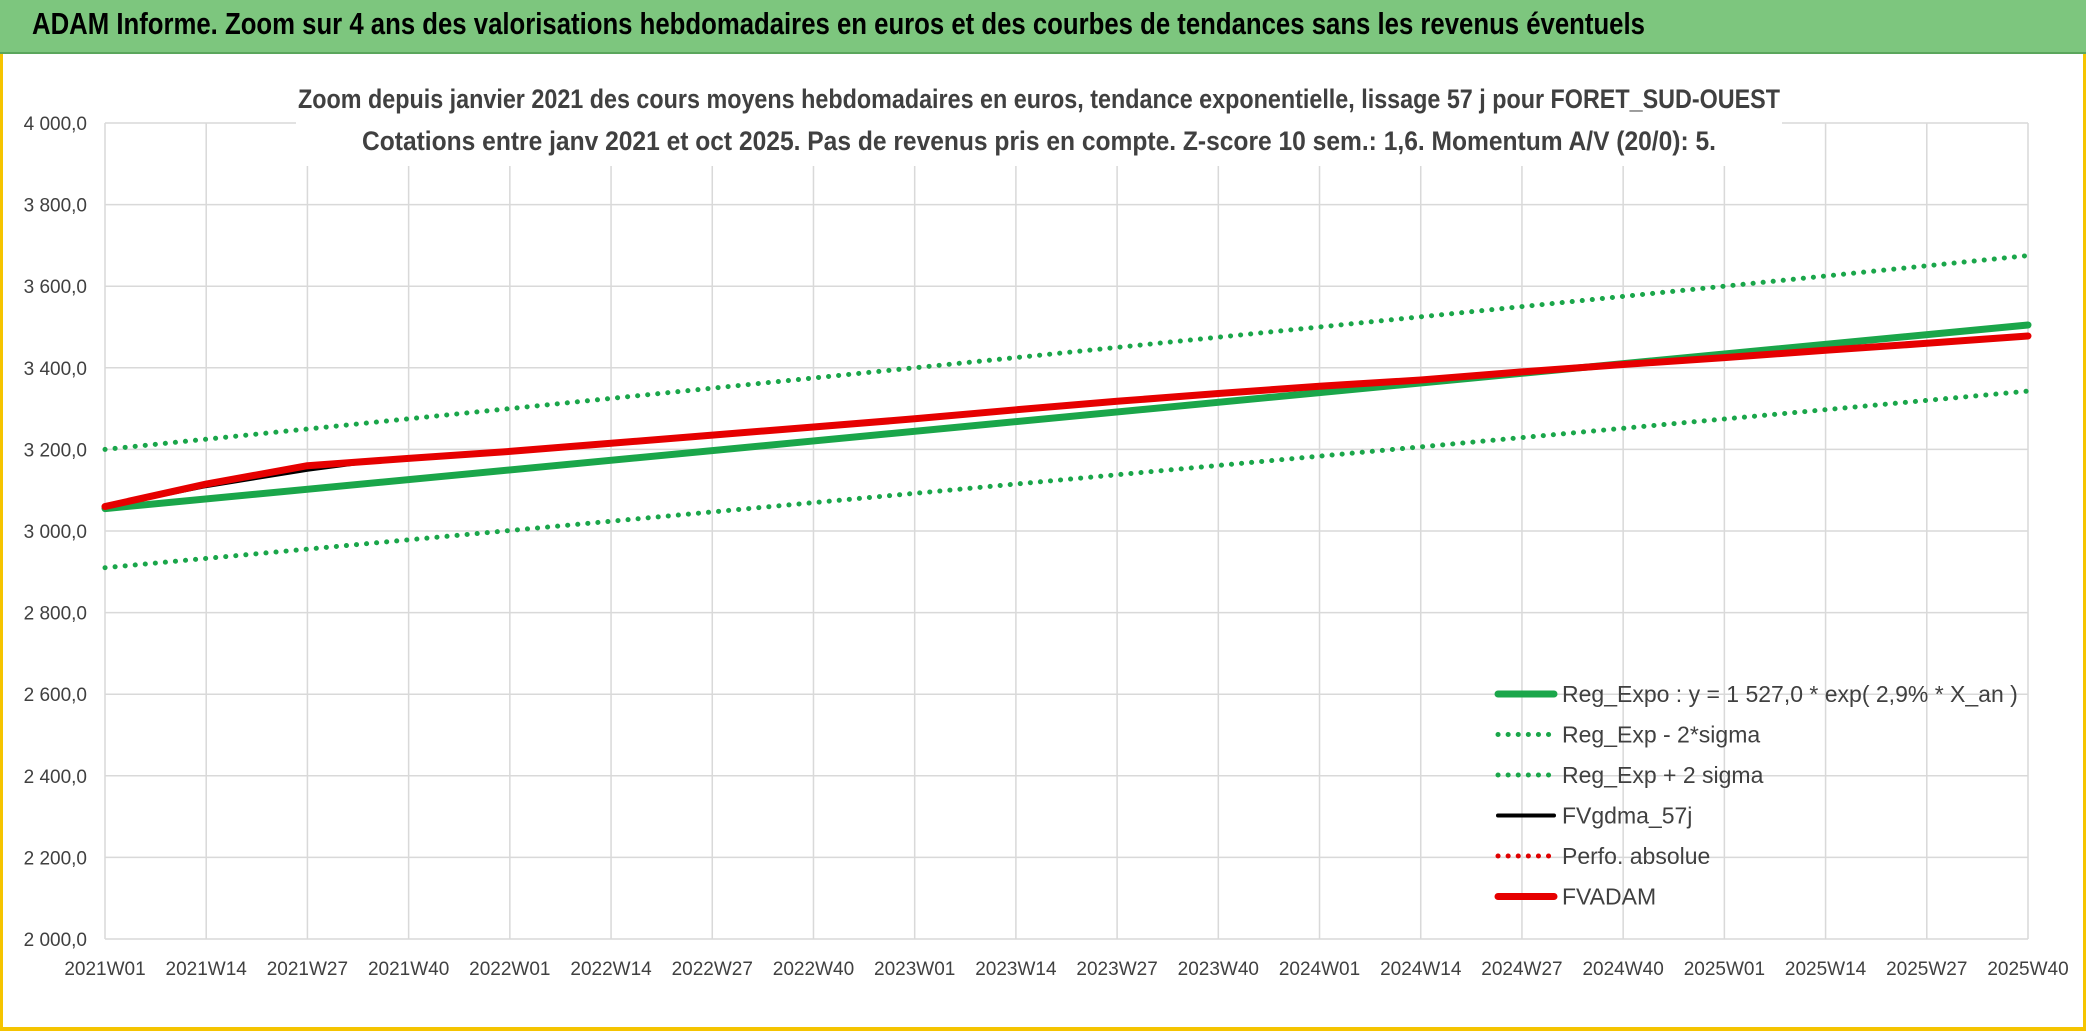 The image size is (2086, 1031). What do you see at coordinates (1609, 897) in the screenshot?
I see `legend-entry-label: FVADAM` at bounding box center [1609, 897].